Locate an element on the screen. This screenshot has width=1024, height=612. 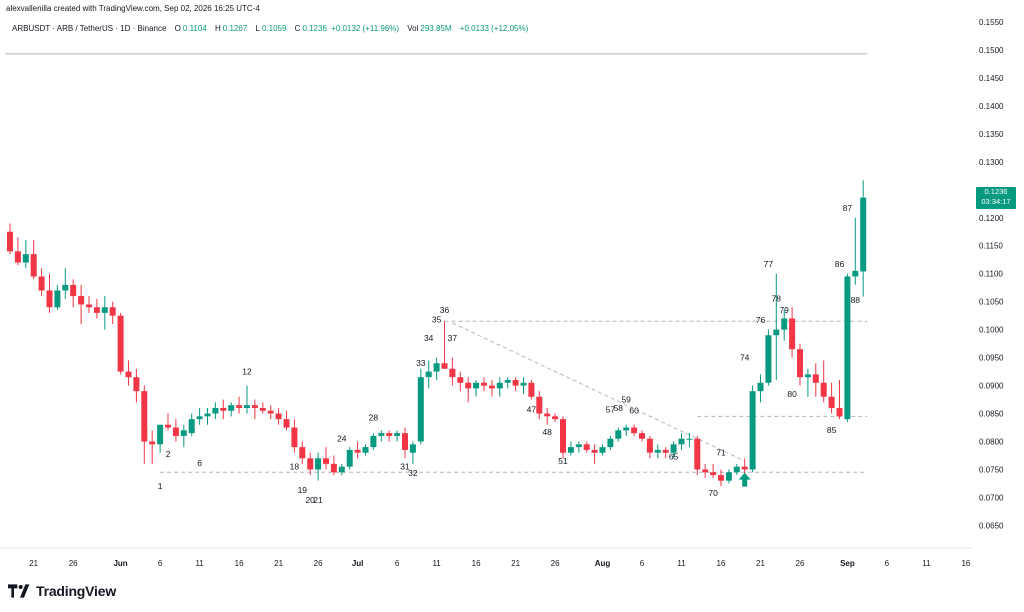
x-tick-label: Sep is located at coordinates (847, 563).